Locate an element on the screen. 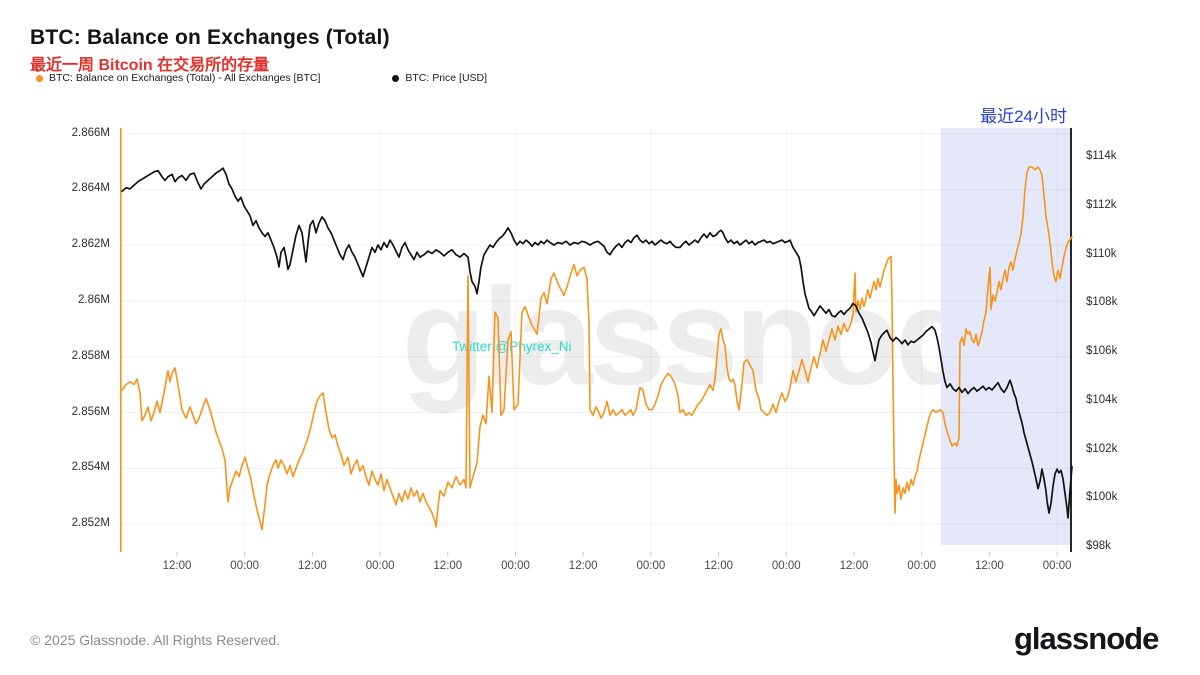 Image resolution: width=1200 pixels, height=675 pixels. y-axis-label-left: 2.866M is located at coordinates (90, 132).